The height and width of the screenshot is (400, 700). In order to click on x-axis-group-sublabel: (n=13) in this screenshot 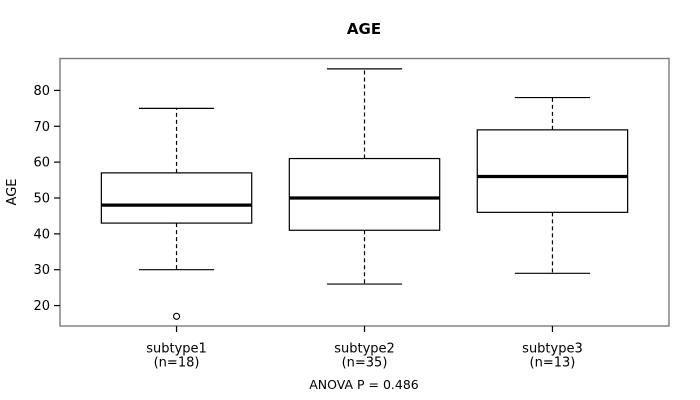, I will do `click(553, 363)`.